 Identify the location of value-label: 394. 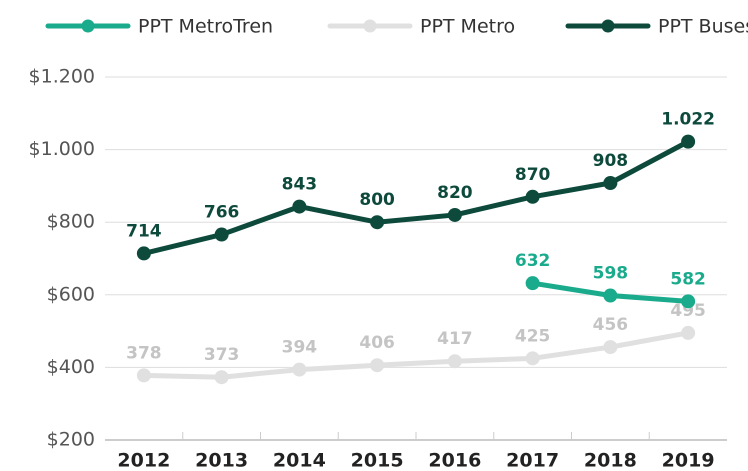
(300, 348).